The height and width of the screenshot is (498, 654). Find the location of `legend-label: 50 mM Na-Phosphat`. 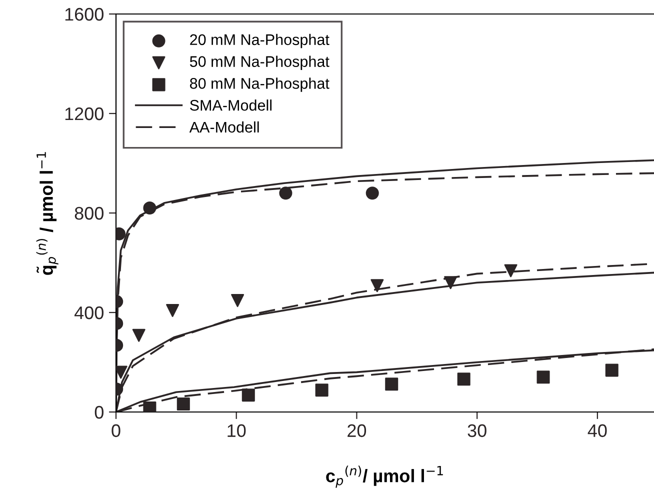

legend-label: 50 mM Na-Phosphat is located at coordinates (260, 63).